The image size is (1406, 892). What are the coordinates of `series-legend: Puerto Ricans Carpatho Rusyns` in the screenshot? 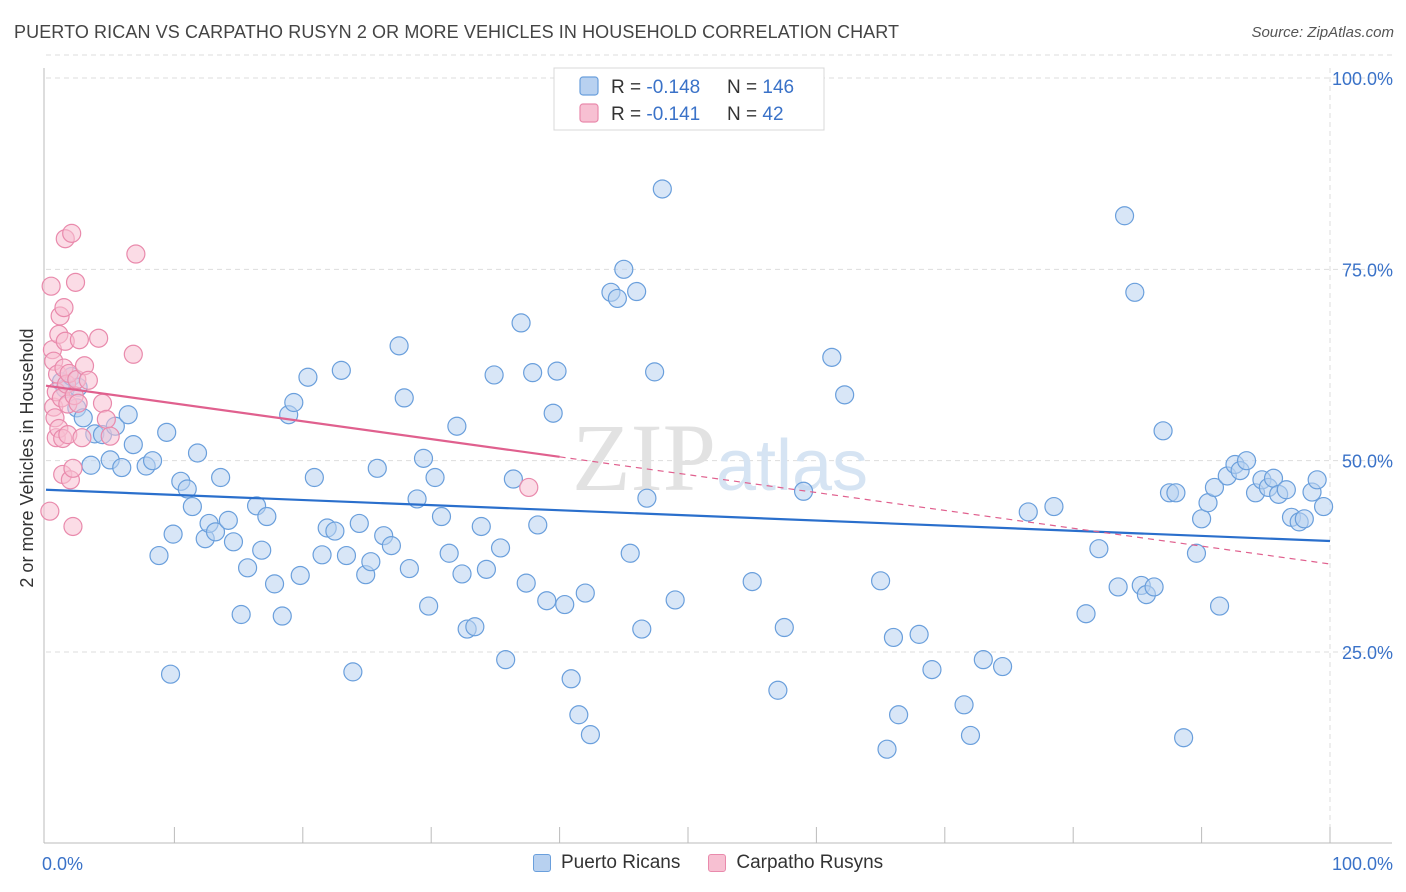 It's located at (722, 863).